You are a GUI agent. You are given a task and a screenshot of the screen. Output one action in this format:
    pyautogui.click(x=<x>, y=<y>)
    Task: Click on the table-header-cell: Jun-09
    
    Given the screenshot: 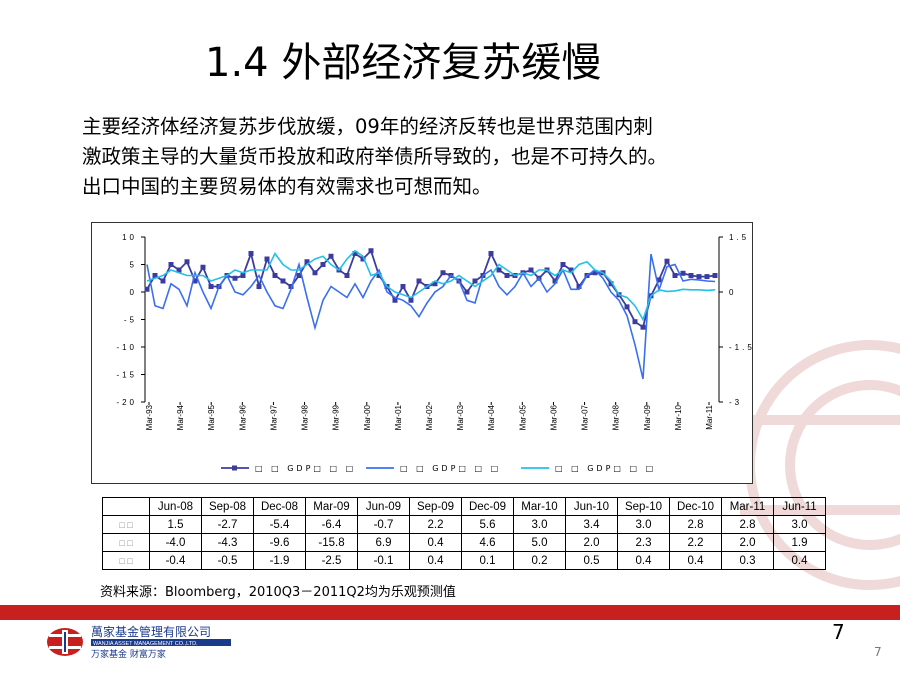 What is the action you would take?
    pyautogui.click(x=383, y=506)
    